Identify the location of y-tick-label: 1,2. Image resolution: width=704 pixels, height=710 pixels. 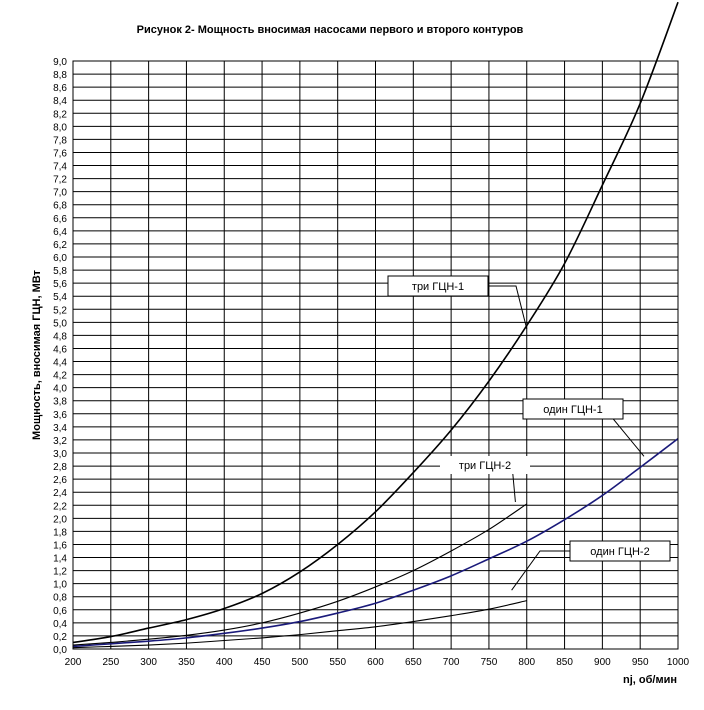
(60, 572).